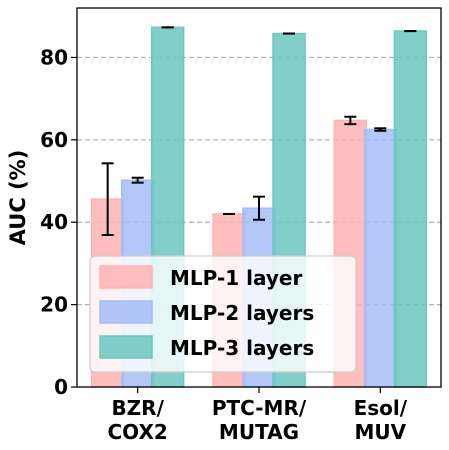 Image resolution: width=449 pixels, height=450 pixels. I want to click on y-axis-title: AUC (%), so click(18, 198).